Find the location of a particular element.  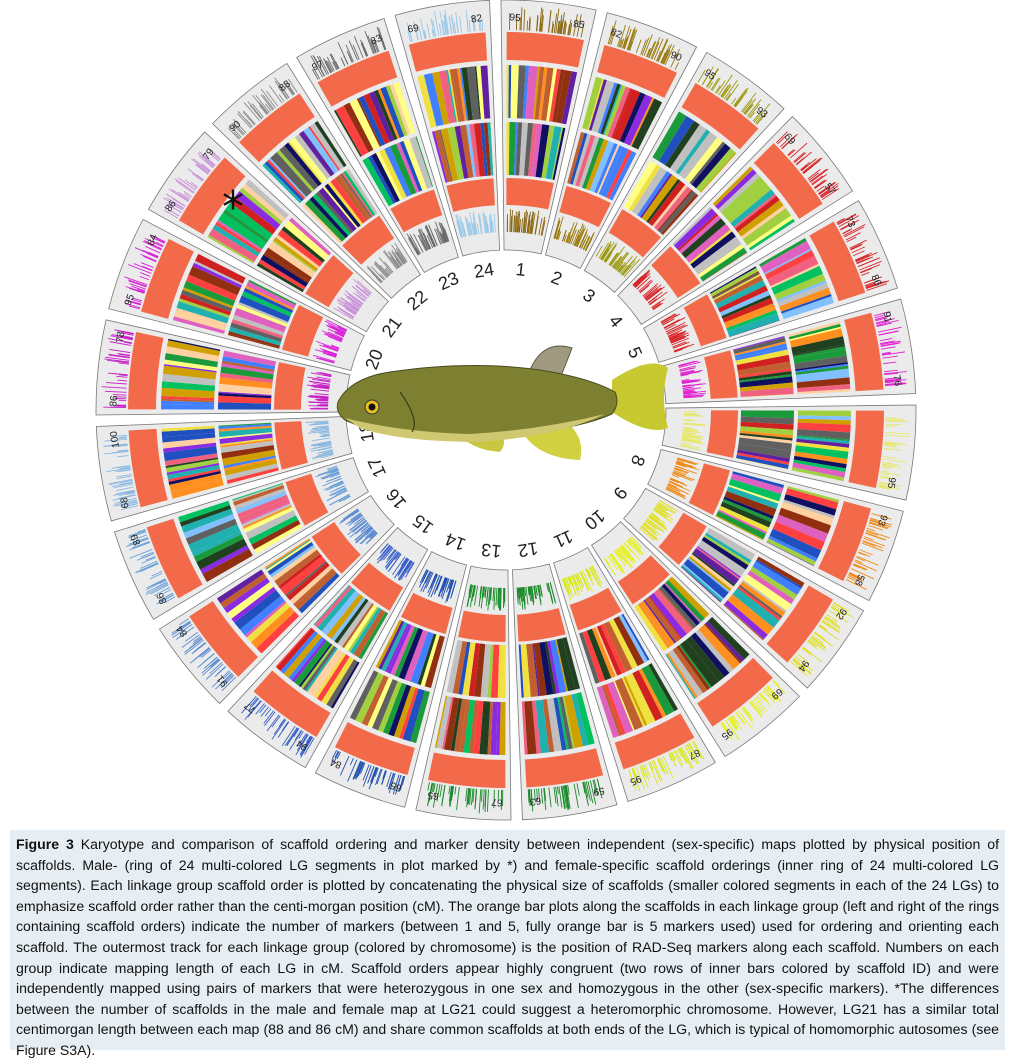

lg-cm-label-start: 69 is located at coordinates (413, 29).